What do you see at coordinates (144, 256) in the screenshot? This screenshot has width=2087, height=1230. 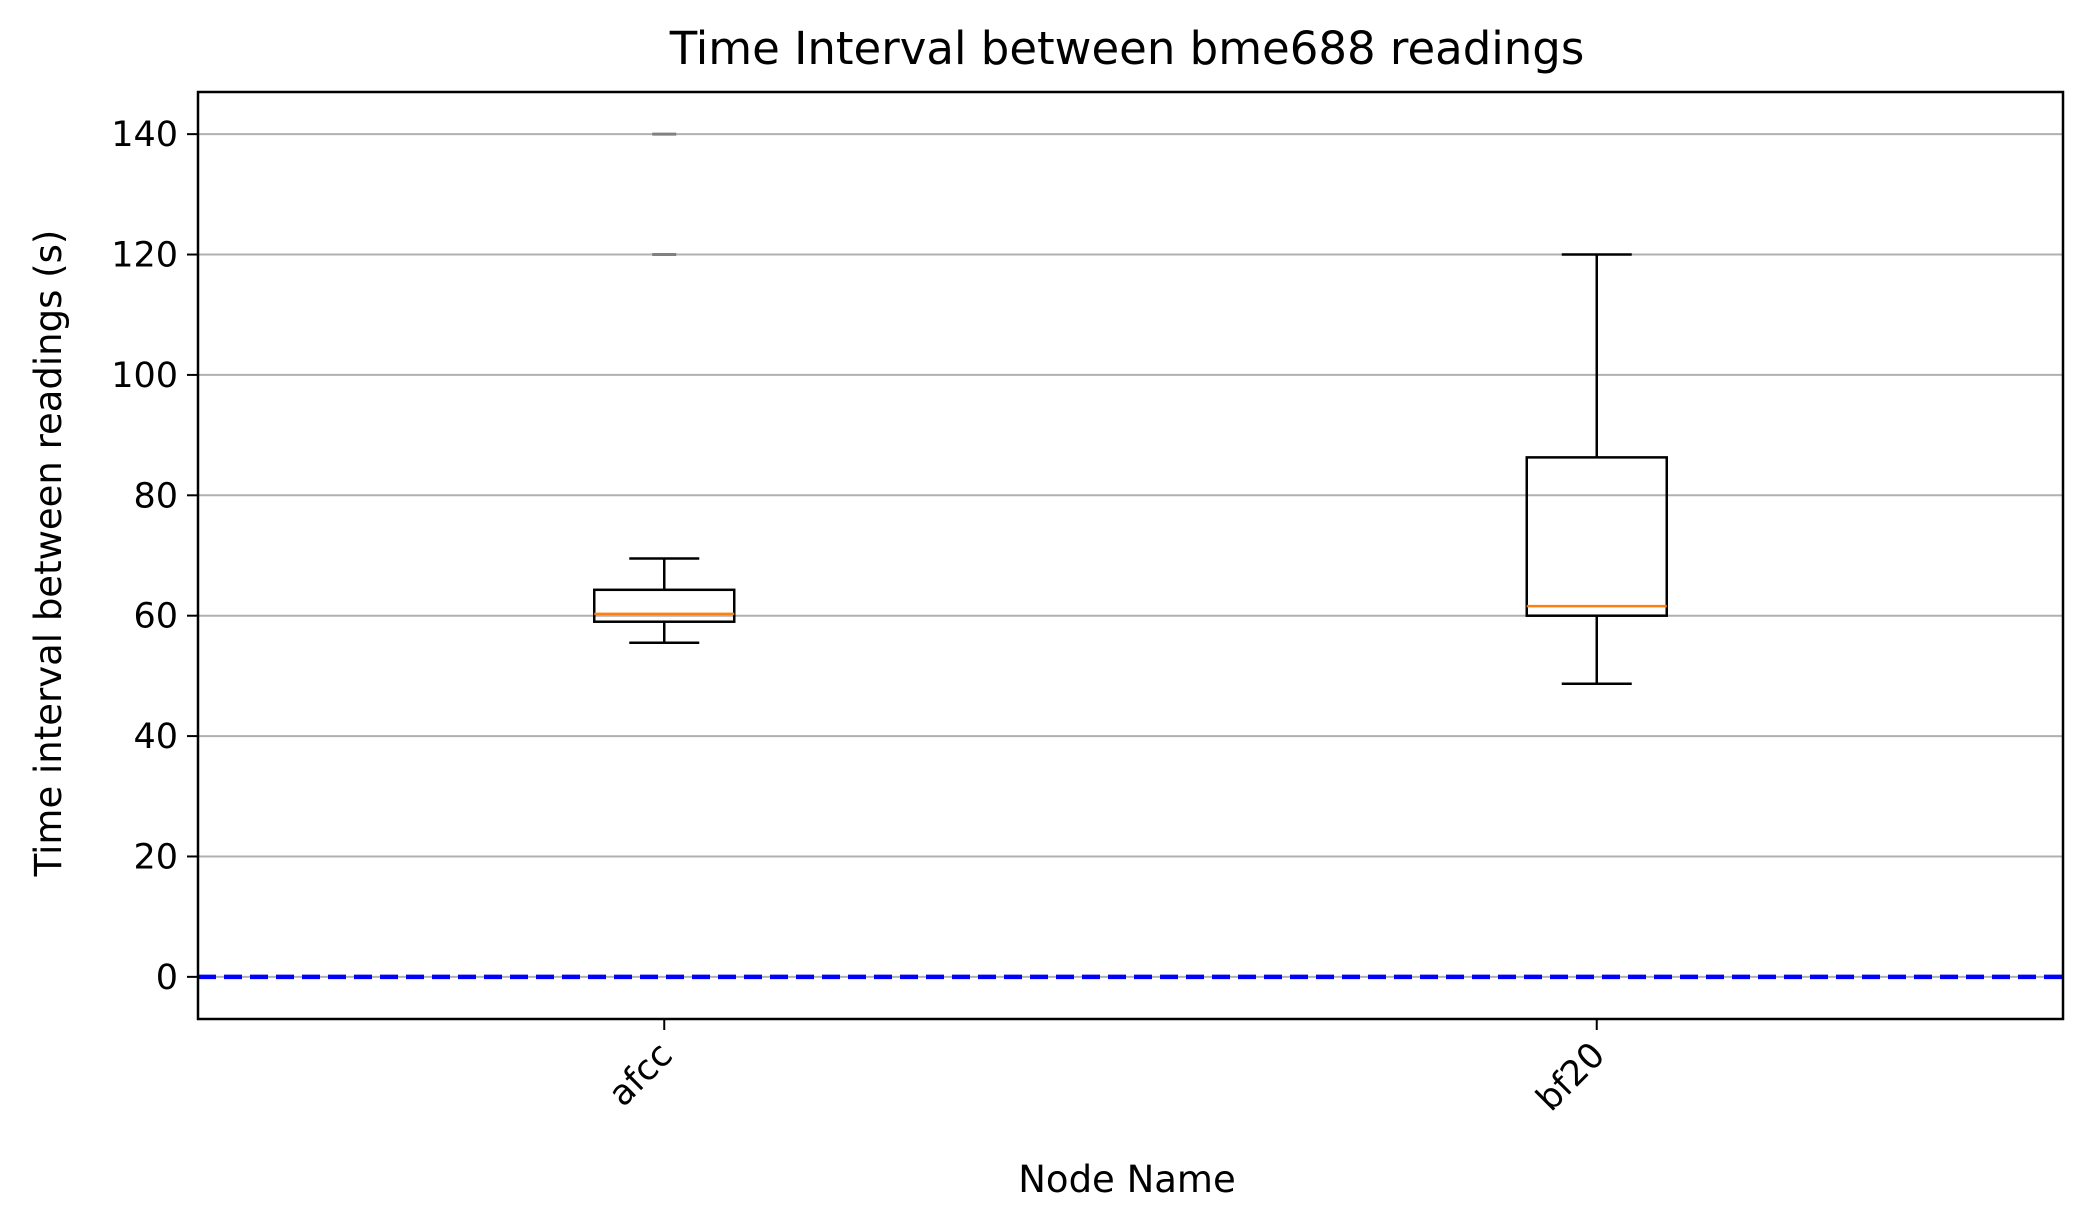 I see `y-tick-label: 120` at bounding box center [144, 256].